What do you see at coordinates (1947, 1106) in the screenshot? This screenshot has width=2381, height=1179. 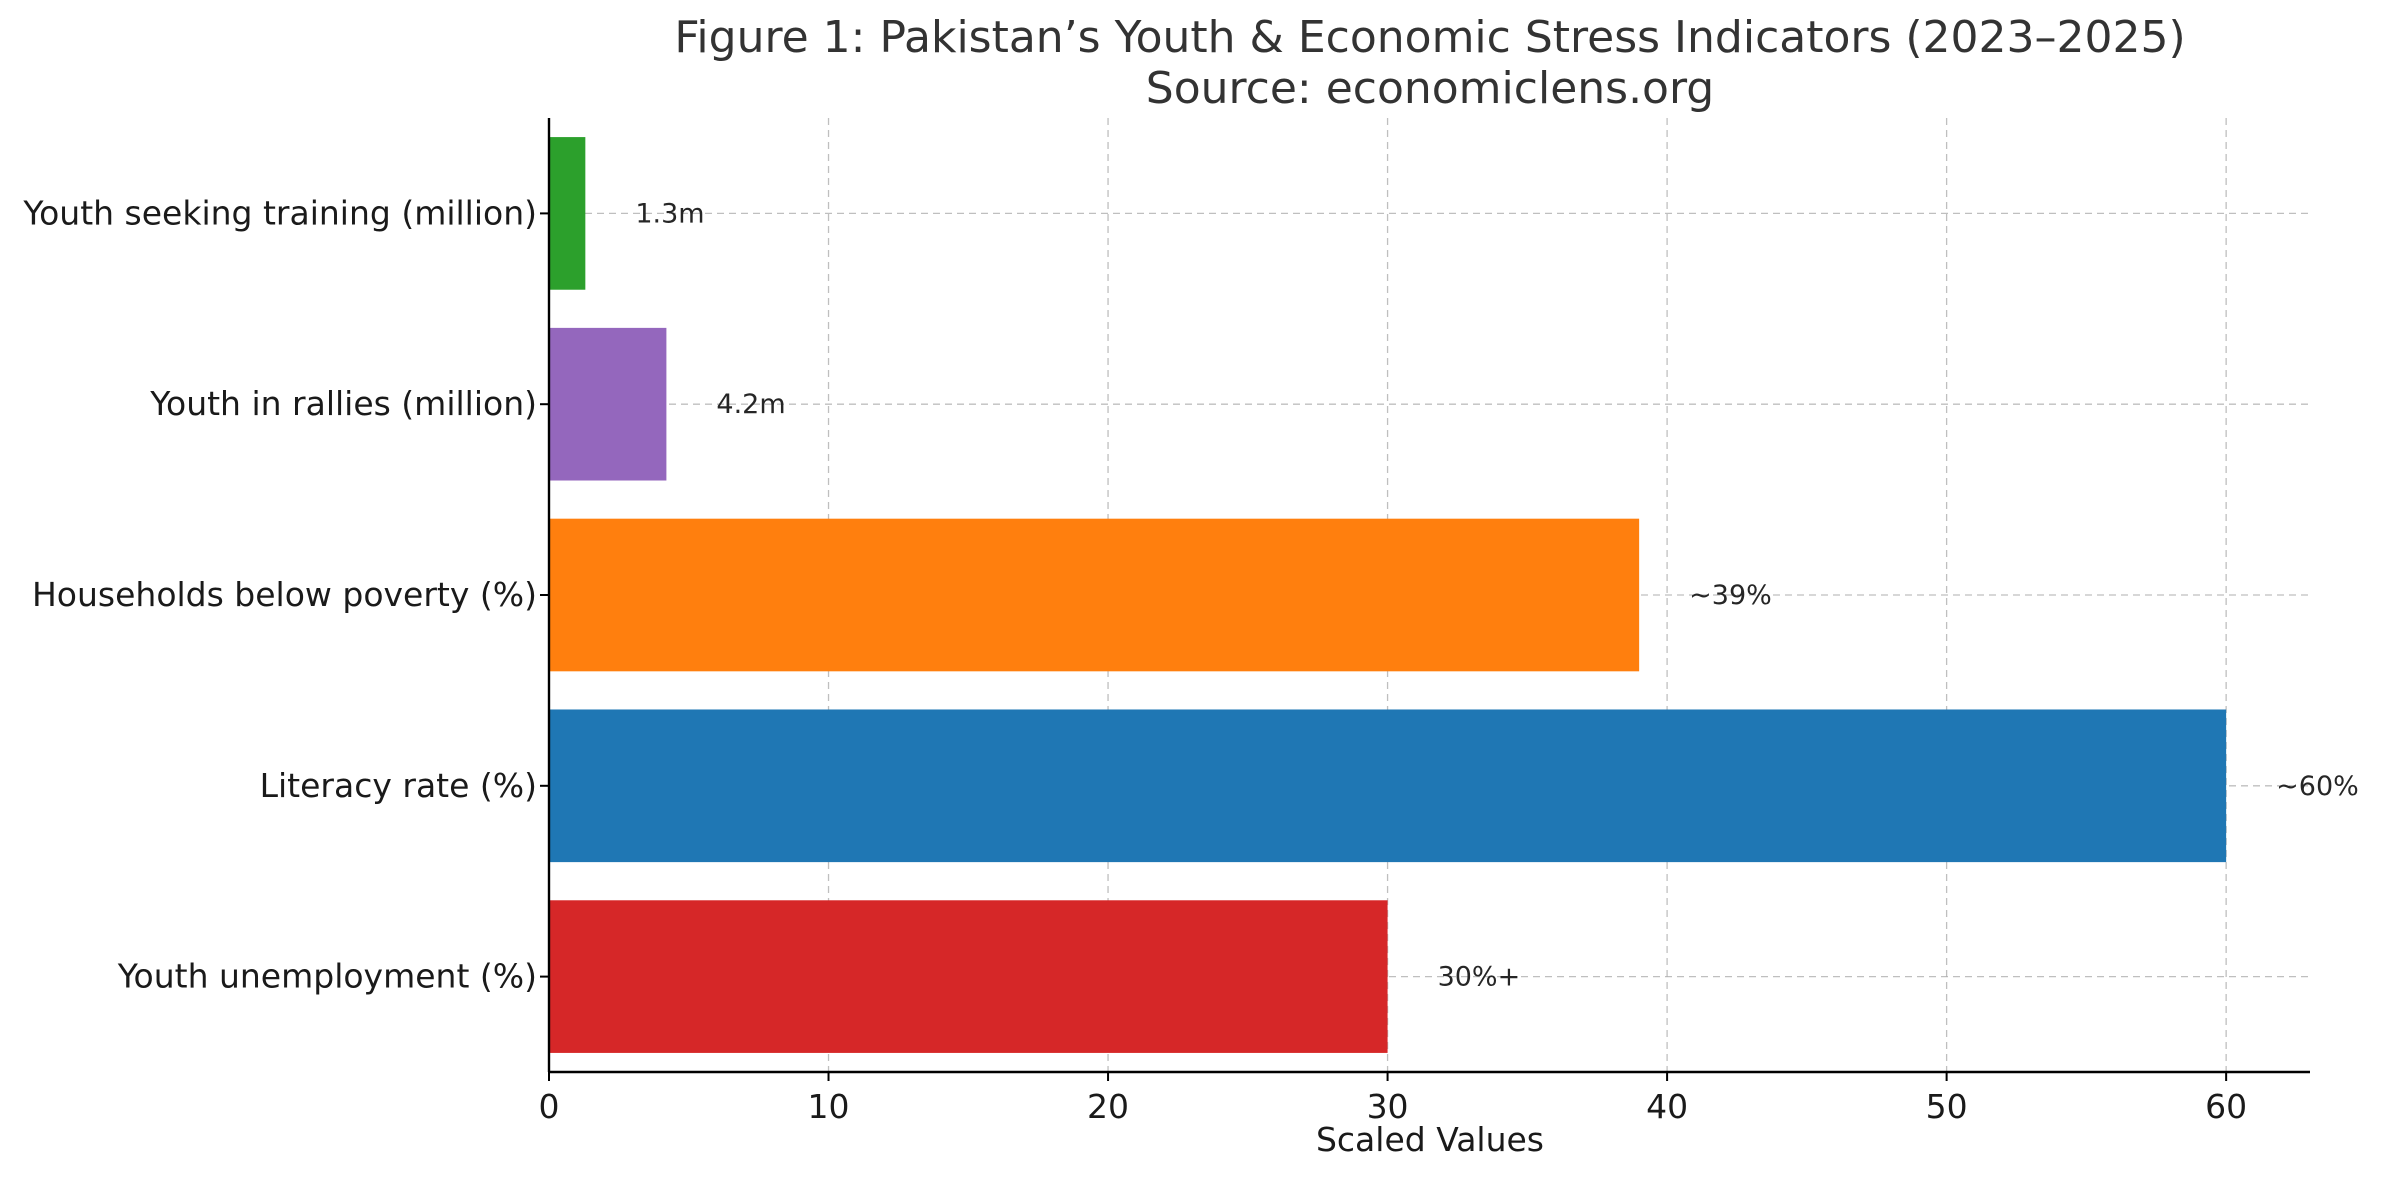 I see `x-tick-label: 50` at bounding box center [1947, 1106].